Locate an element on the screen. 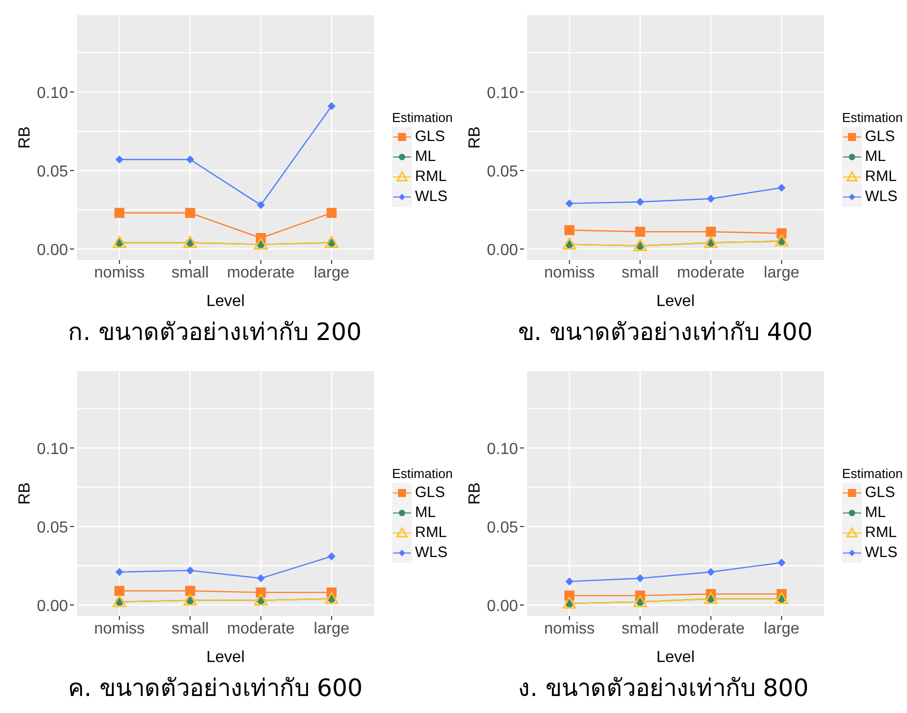 This screenshot has width=907, height=713. text: ค. ขนาดตัวอย่างเท่ากับ 600 is located at coordinates (215, 688).